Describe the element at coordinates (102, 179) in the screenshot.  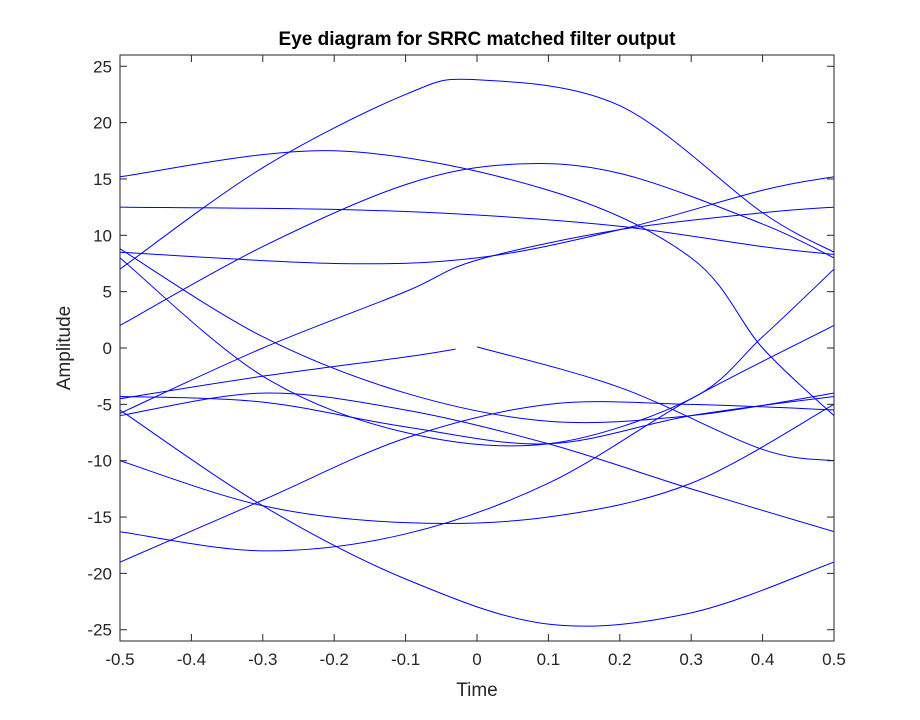
I see `y-tick-label: 15` at that location.